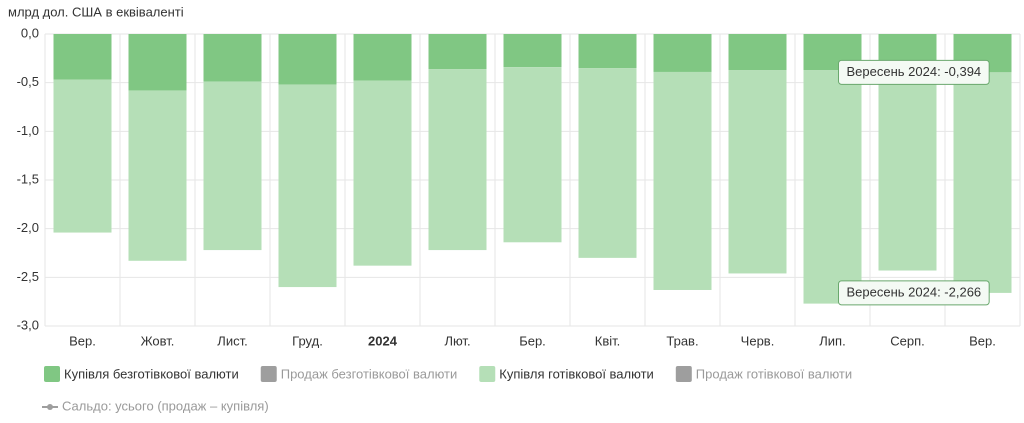  What do you see at coordinates (576, 373) in the screenshot?
I see `legend-label: Купівля готівкової валюти` at bounding box center [576, 373].